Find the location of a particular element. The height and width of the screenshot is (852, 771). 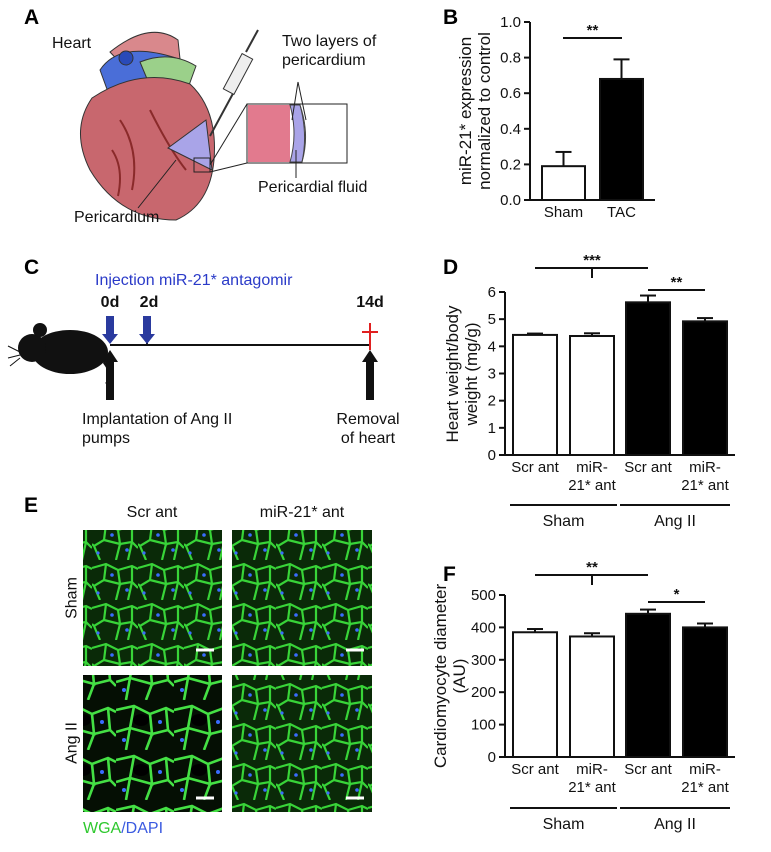

y-tick-label: 1 is located at coordinates (492, 428).